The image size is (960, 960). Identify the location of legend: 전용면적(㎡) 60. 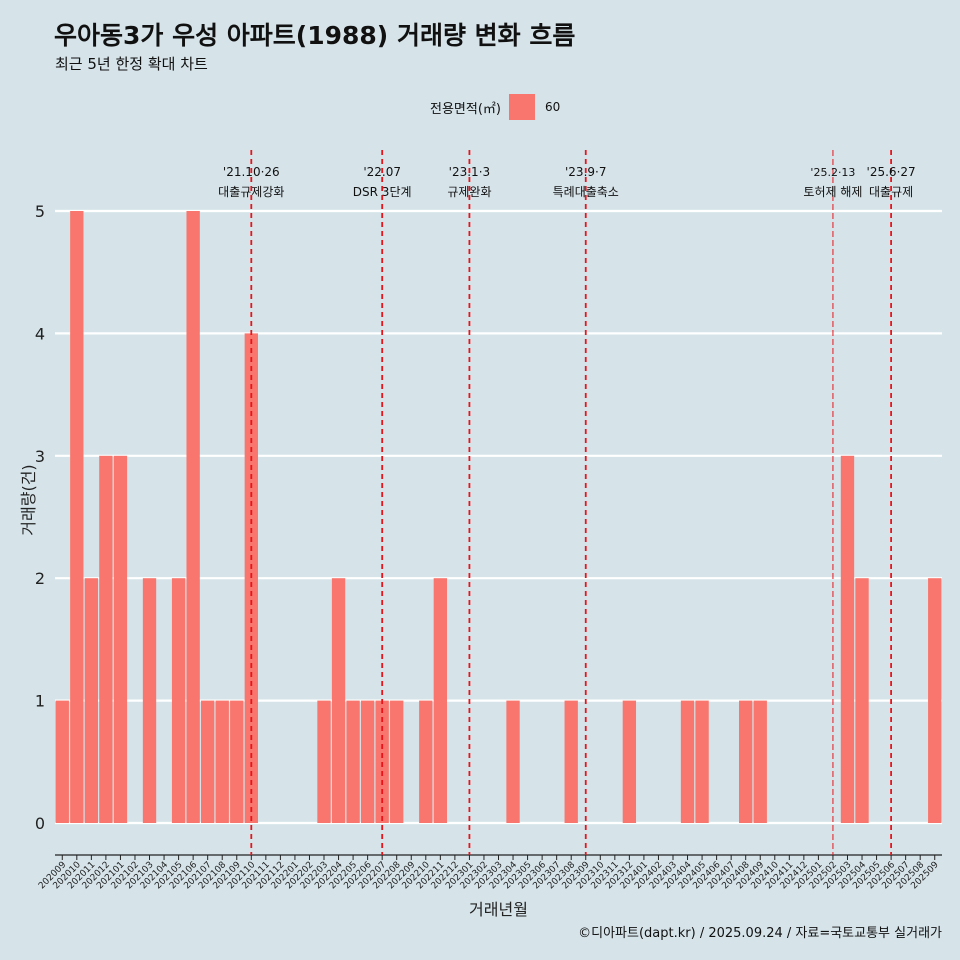
(495, 107).